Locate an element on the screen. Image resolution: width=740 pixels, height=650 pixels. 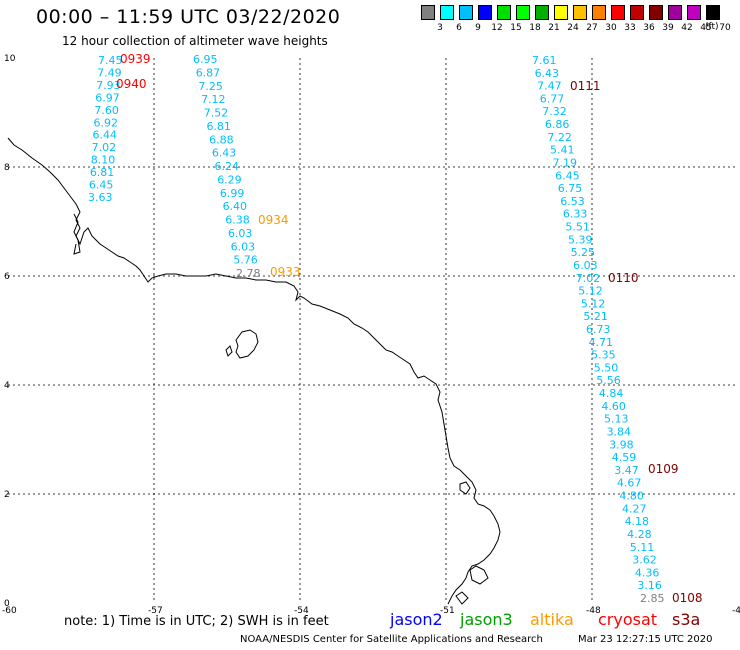
swh-value: 7.19 is located at coordinates (565, 162).